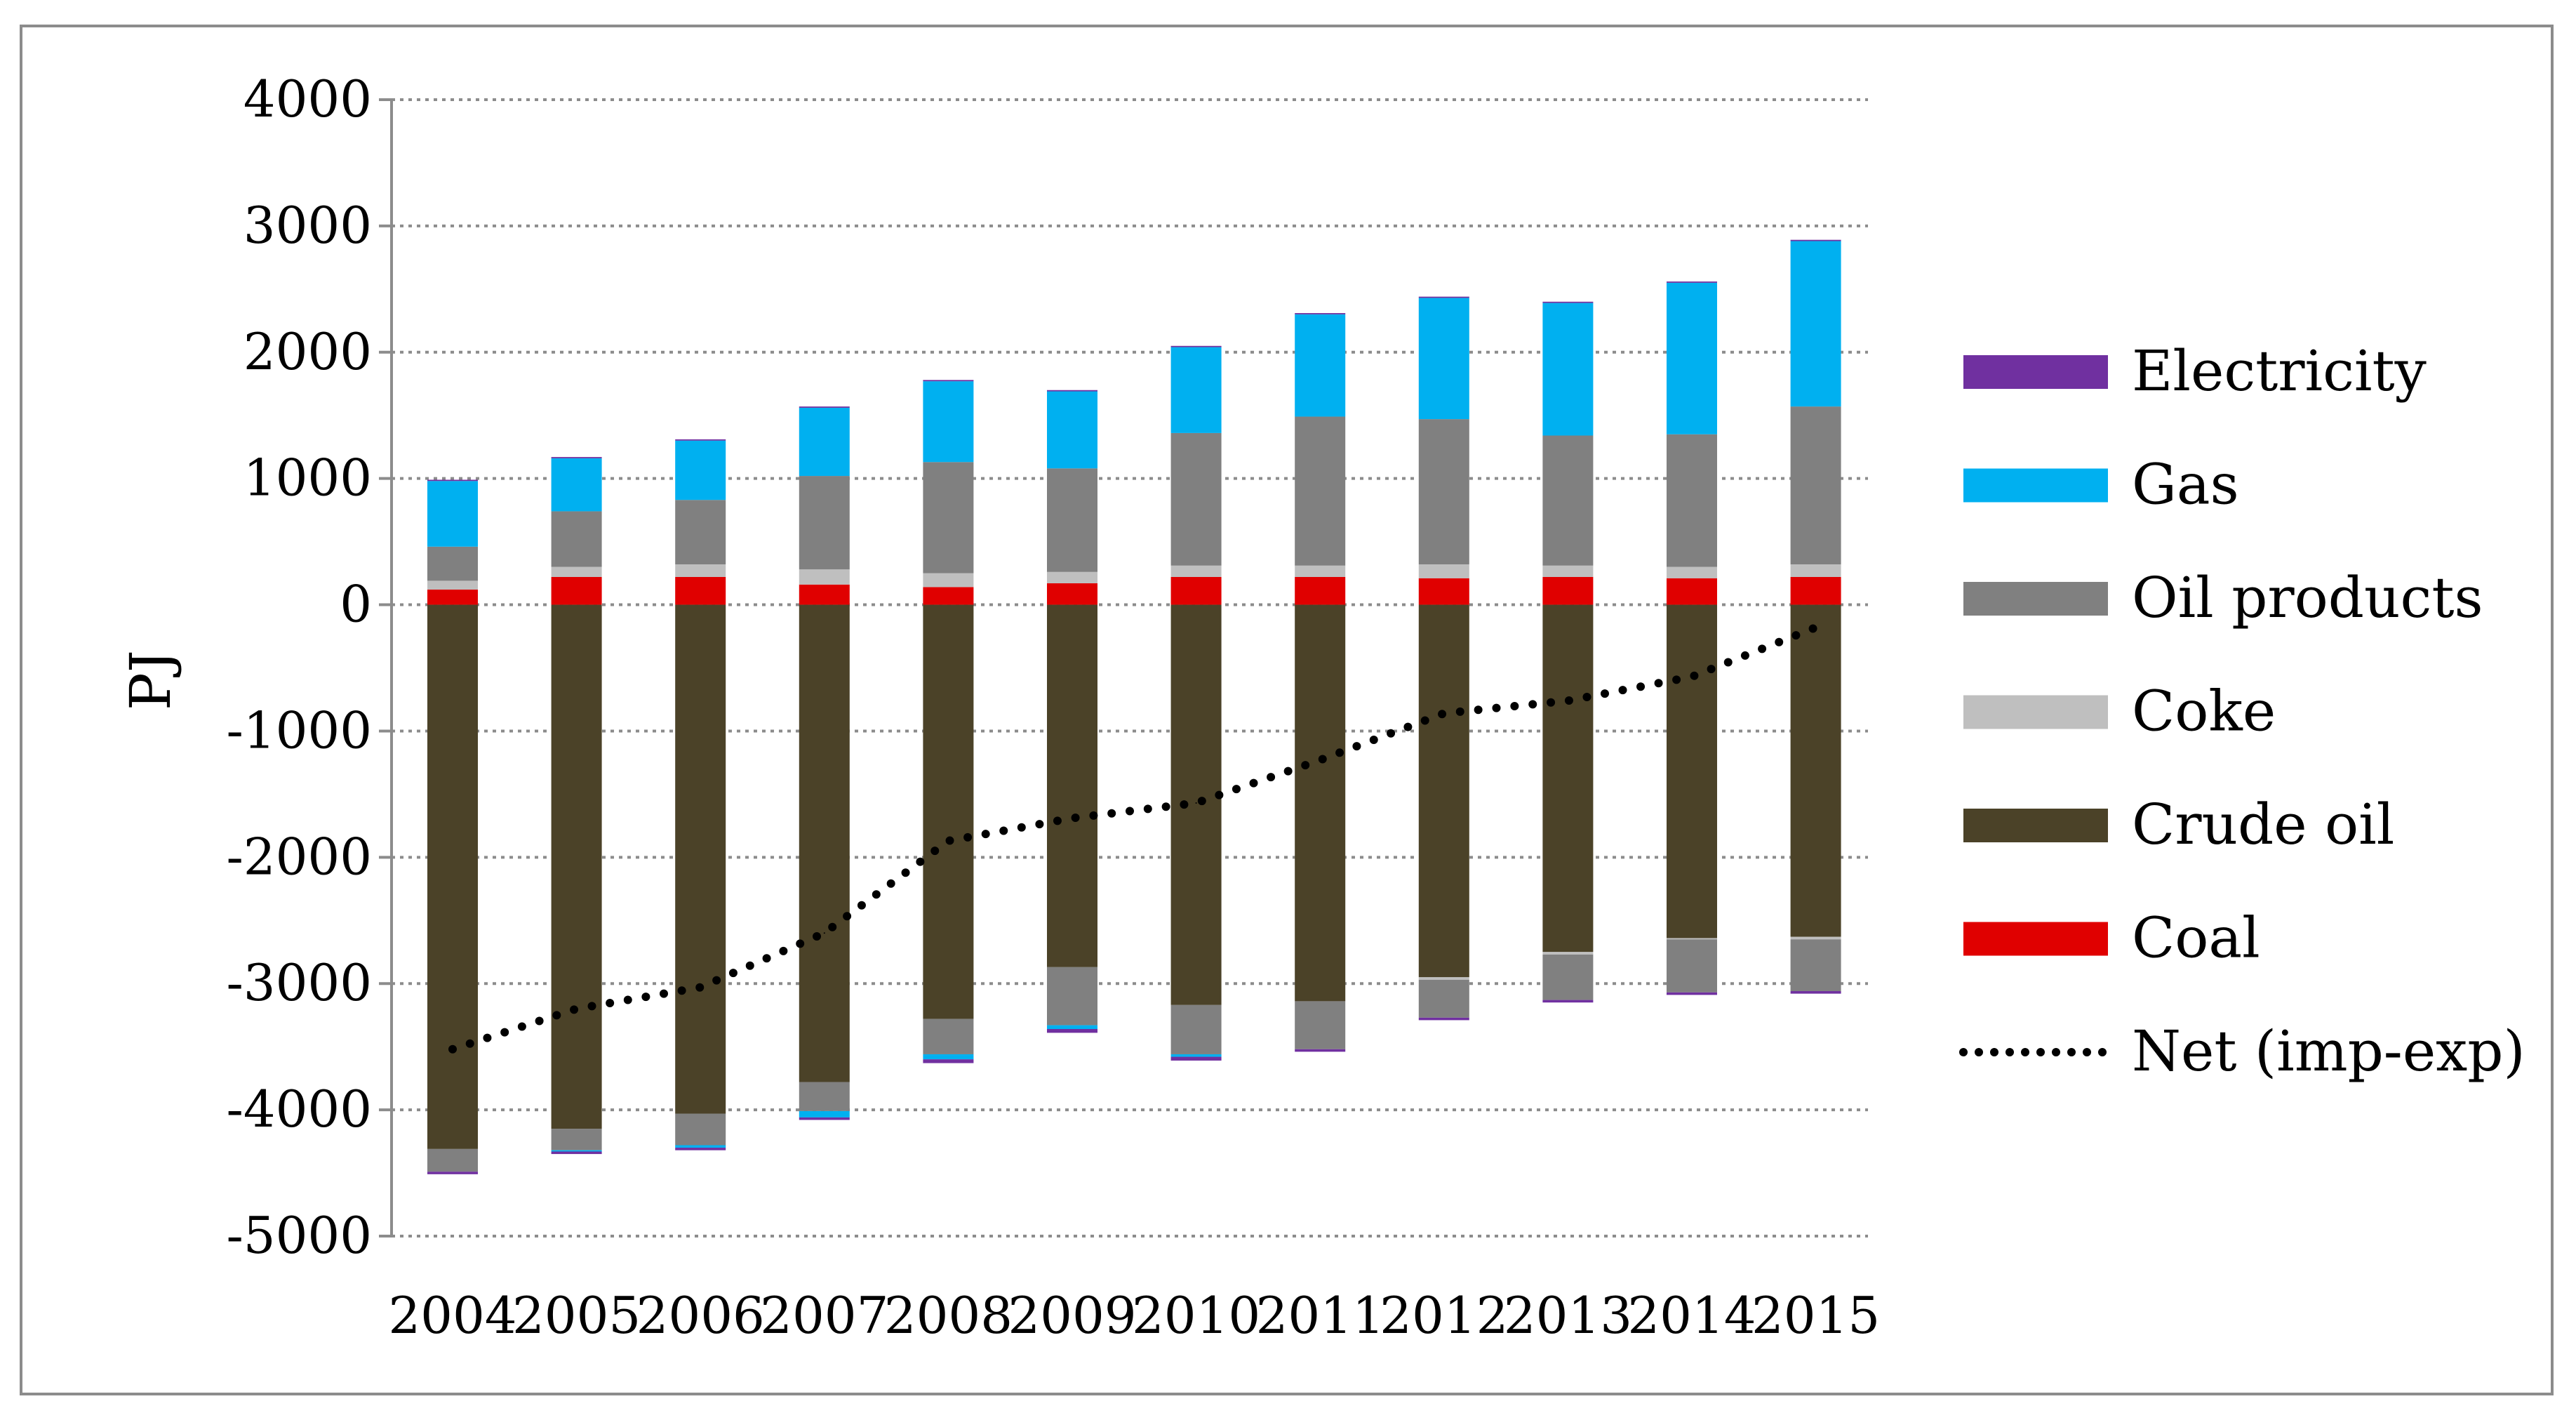 This screenshot has height=1420, width=2576. What do you see at coordinates (356, 604) in the screenshot?
I see `y-tick-label: 0` at bounding box center [356, 604].